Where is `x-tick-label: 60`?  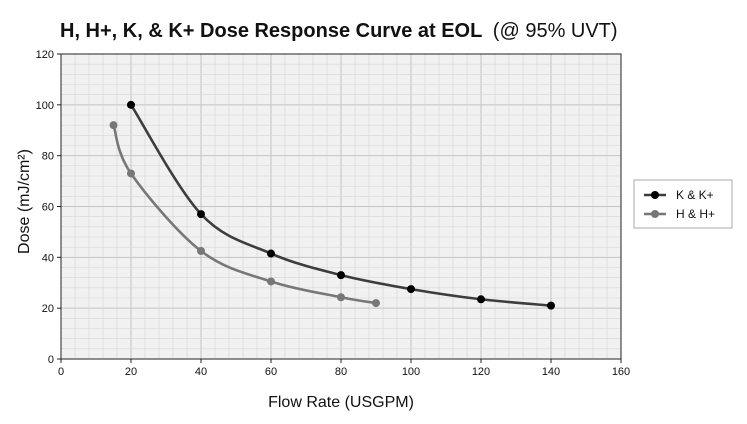
x-tick-label: 60 is located at coordinates (271, 372).